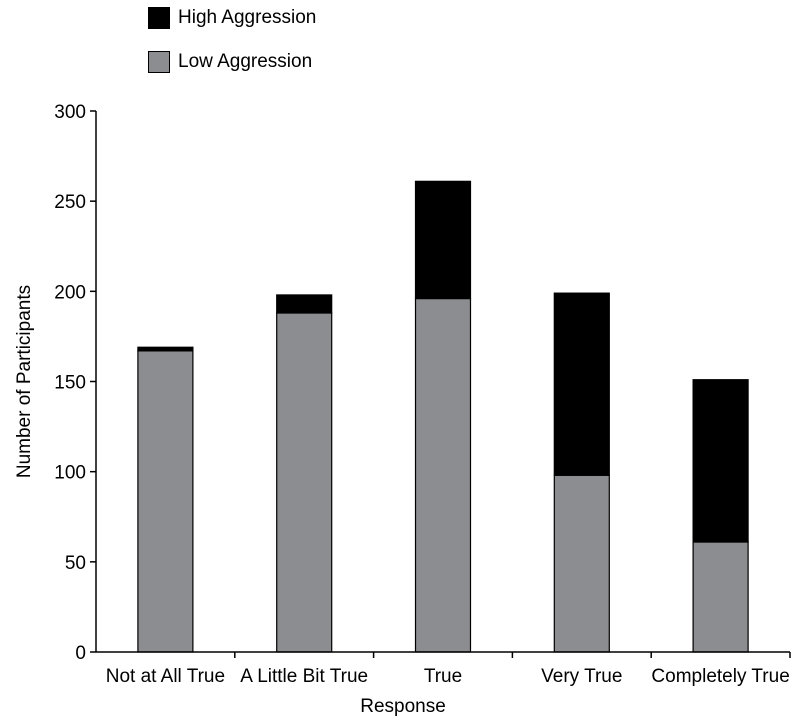  I want to click on y-axis-title: Number of Participants, so click(24, 381).